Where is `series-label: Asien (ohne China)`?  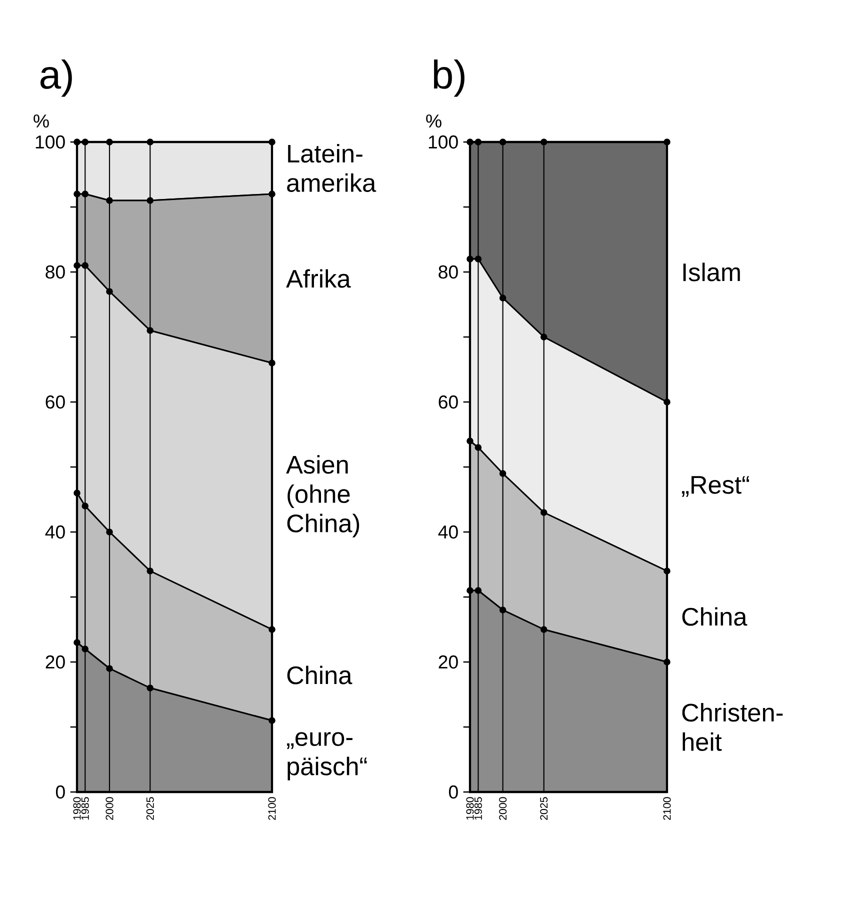
series-label: Asien (ohne China) is located at coordinates (323, 496).